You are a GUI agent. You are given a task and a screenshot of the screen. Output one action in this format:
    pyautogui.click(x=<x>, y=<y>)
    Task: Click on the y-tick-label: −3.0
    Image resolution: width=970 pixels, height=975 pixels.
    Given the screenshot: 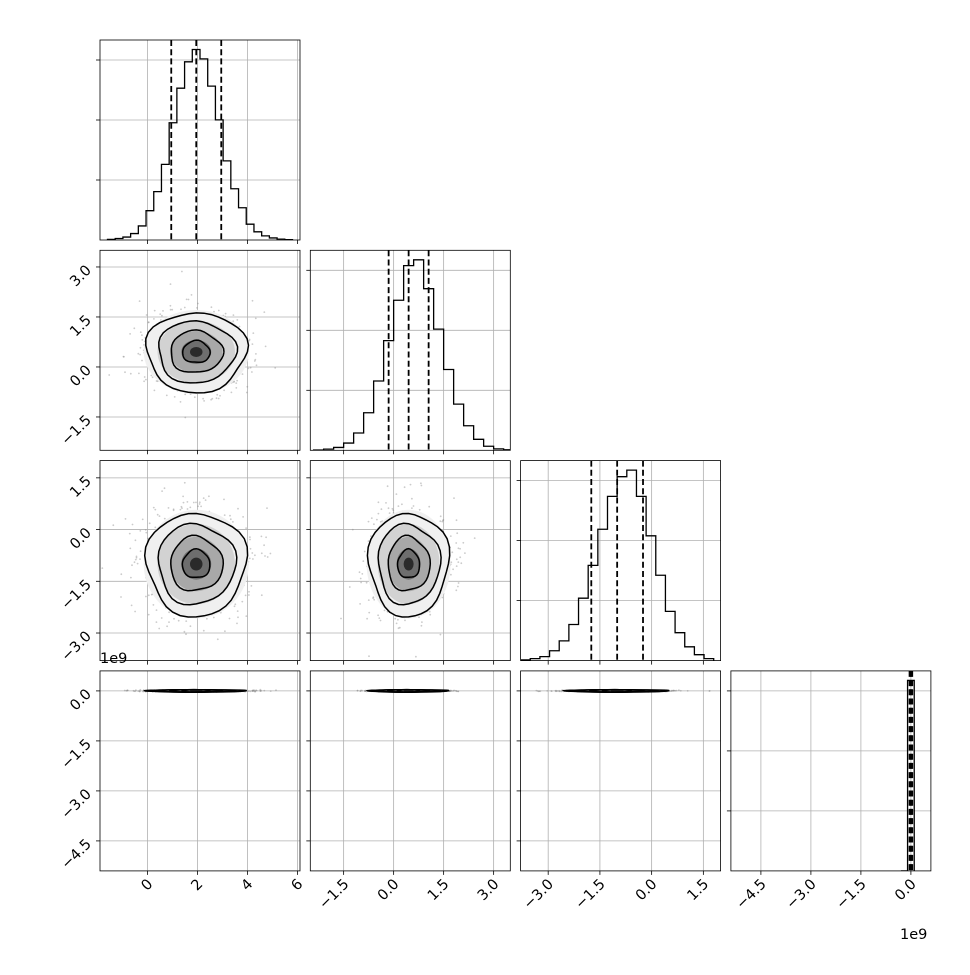 What is the action you would take?
    pyautogui.click(x=77, y=804)
    